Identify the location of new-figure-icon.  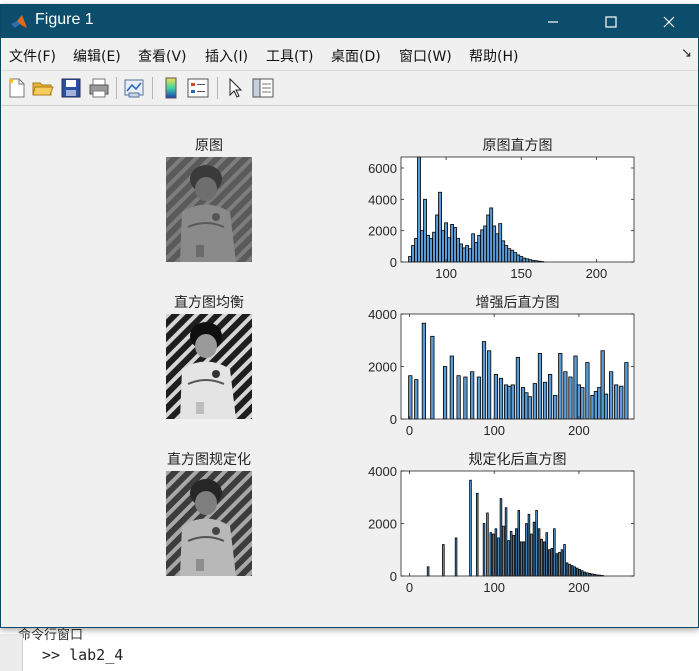
(17, 88).